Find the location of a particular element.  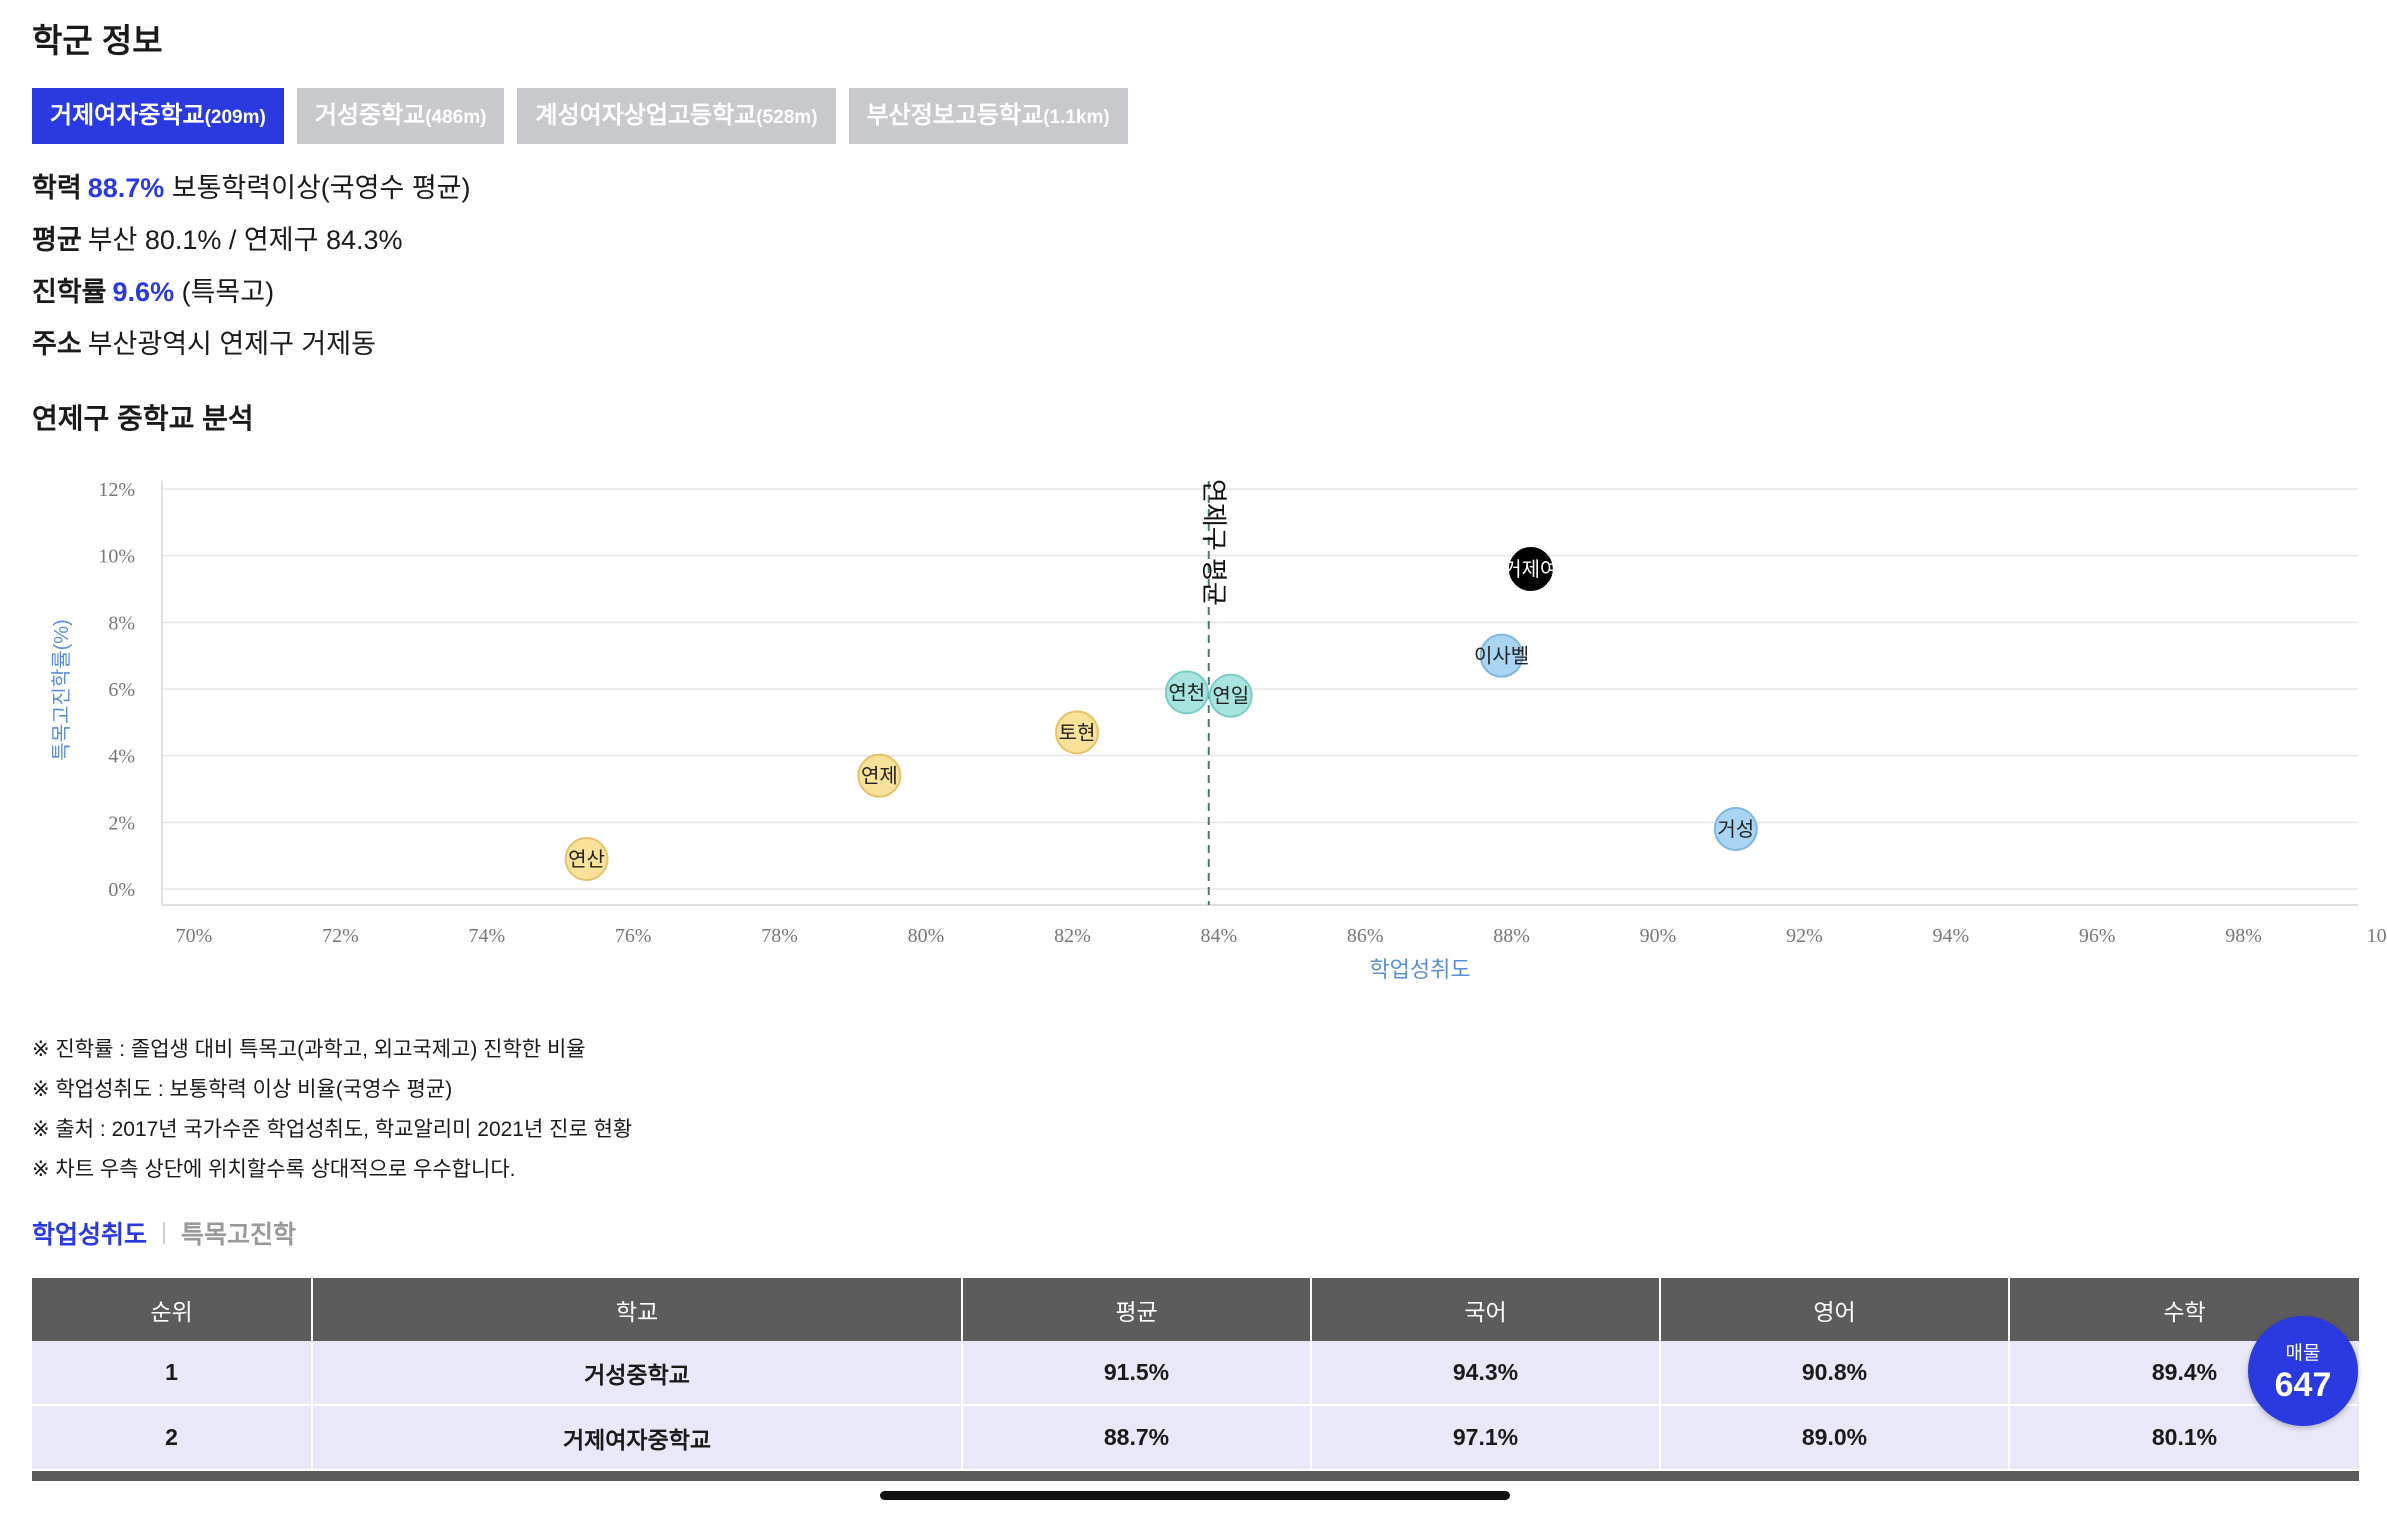

listing-count-button: 매물 647 is located at coordinates (2303, 1371).